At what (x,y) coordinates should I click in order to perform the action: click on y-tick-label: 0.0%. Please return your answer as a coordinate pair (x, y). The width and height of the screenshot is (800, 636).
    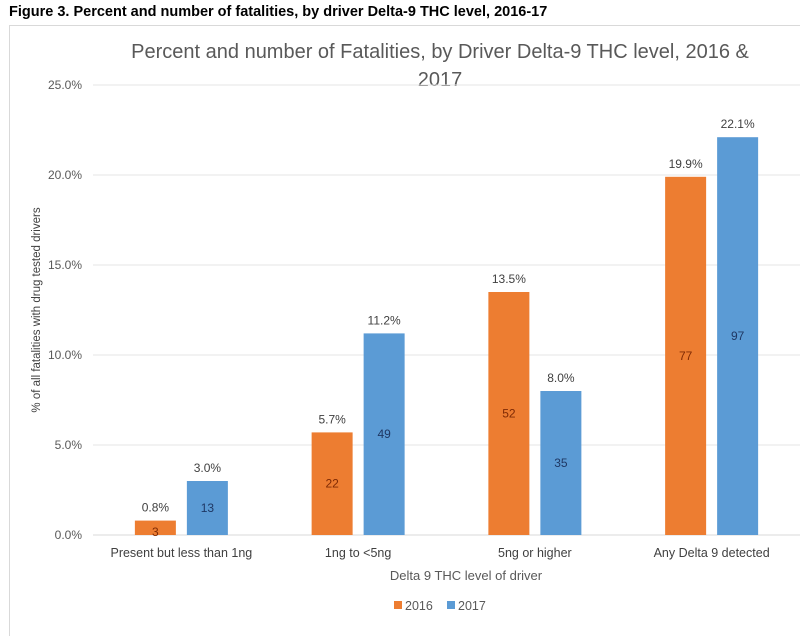
    Looking at the image, I should click on (69, 535).